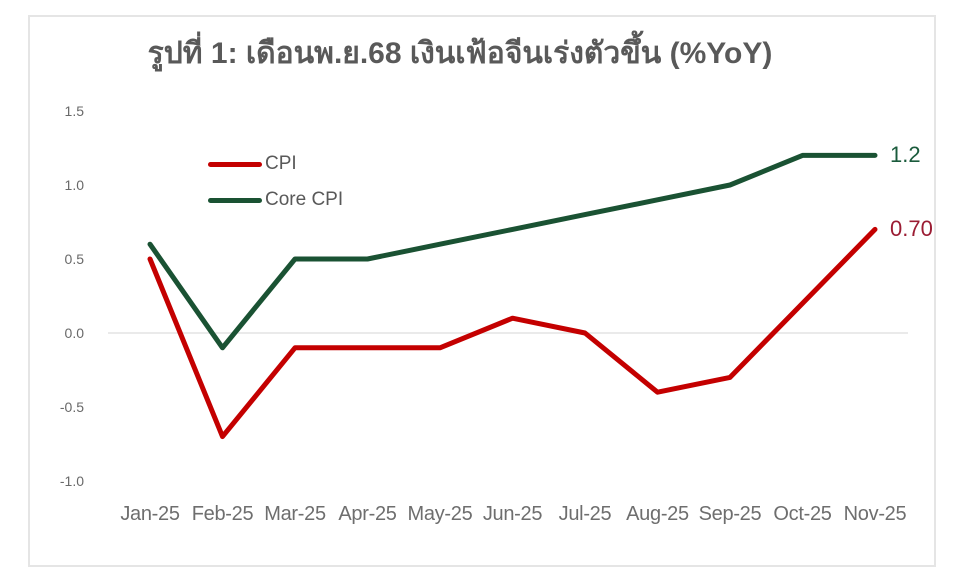 The width and height of the screenshot is (975, 584). I want to click on legend-item-cpi: CPI, so click(275, 164).